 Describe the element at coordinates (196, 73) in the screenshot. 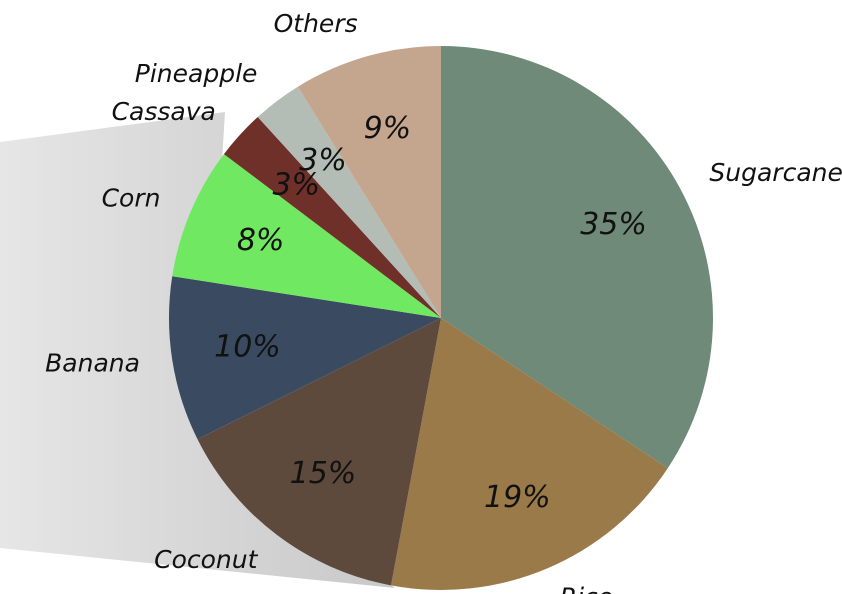

I see `category-label: Pineapple` at that location.